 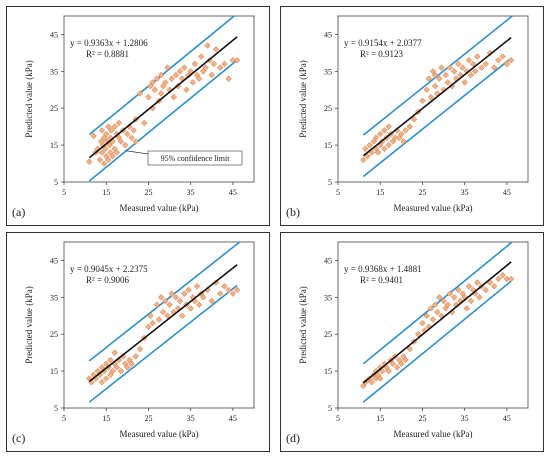 I want to click on y-tick-label: 5, so click(x=56, y=408).